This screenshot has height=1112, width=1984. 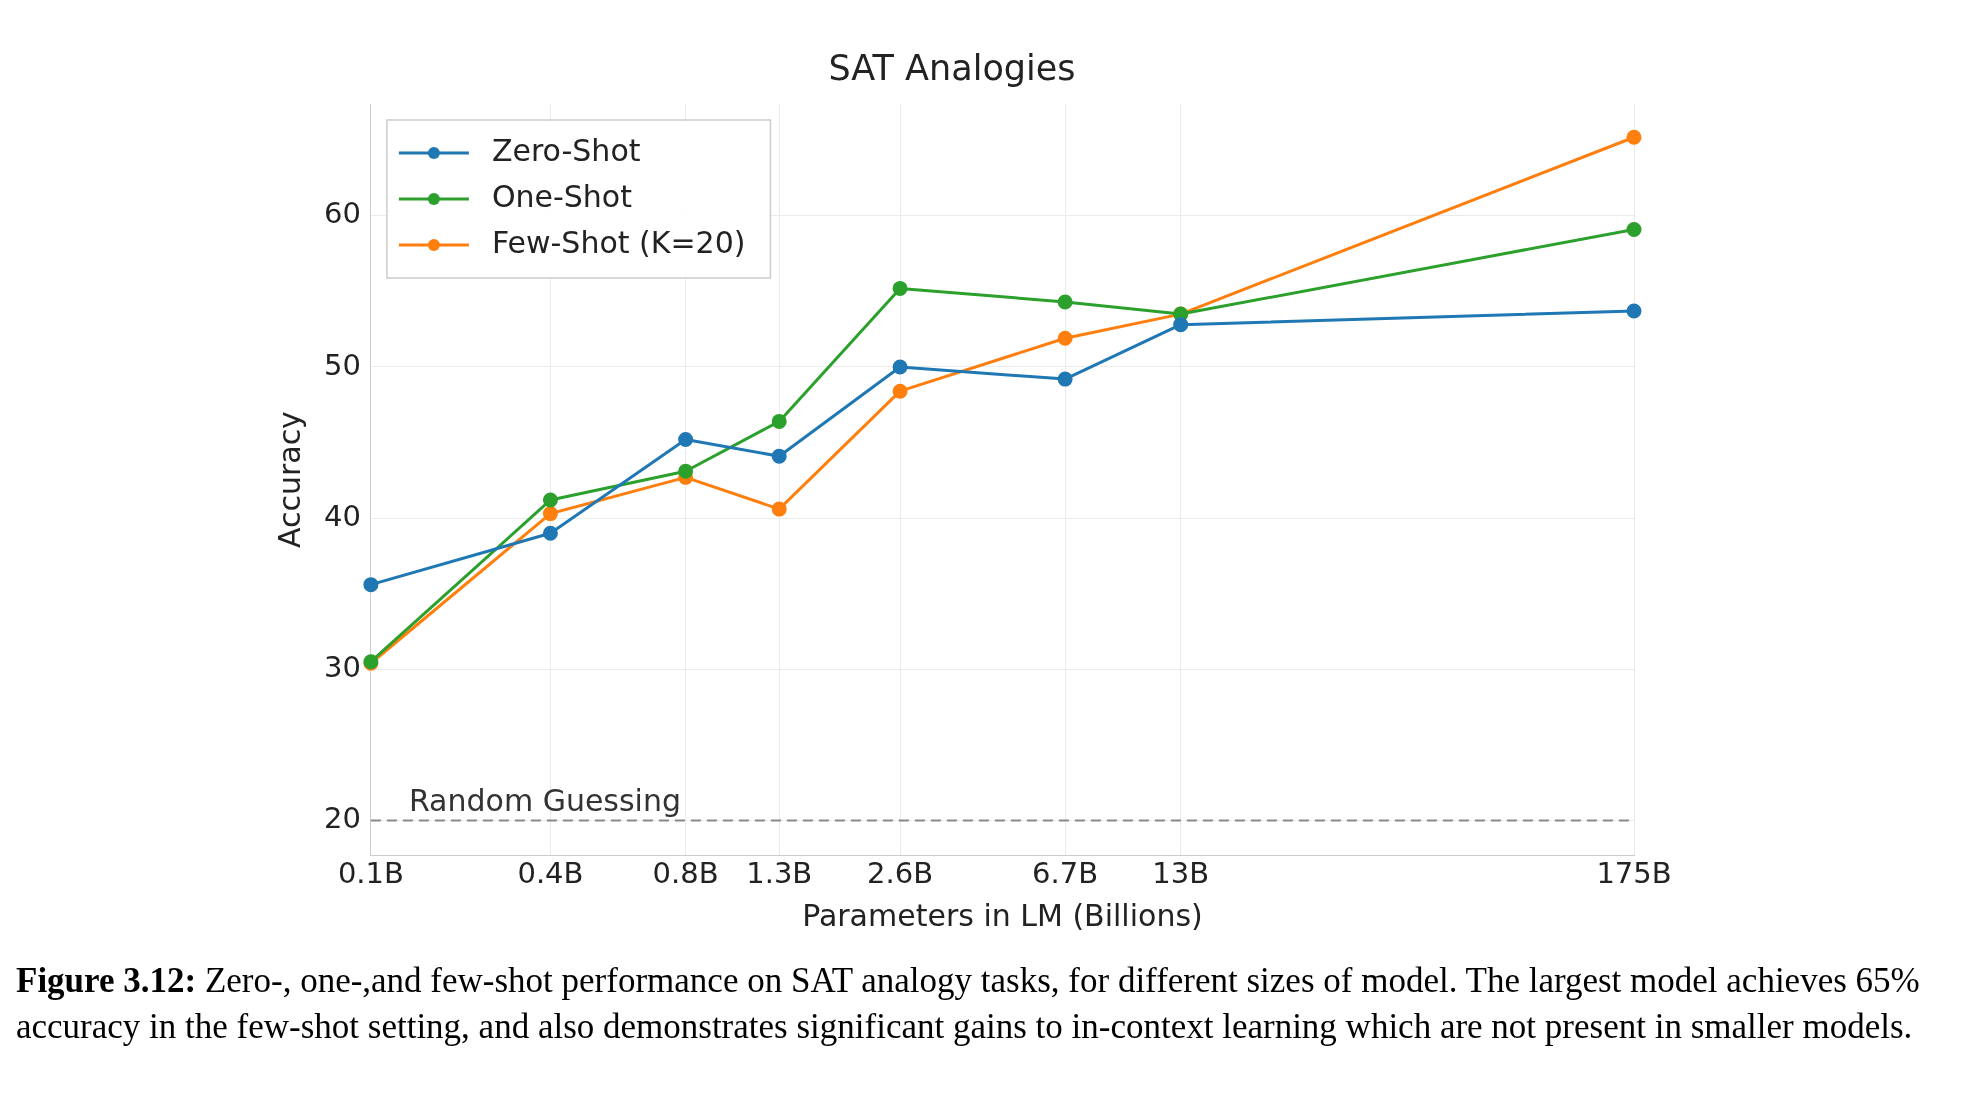 I want to click on x-tick-label: 0.4B, so click(x=550, y=873).